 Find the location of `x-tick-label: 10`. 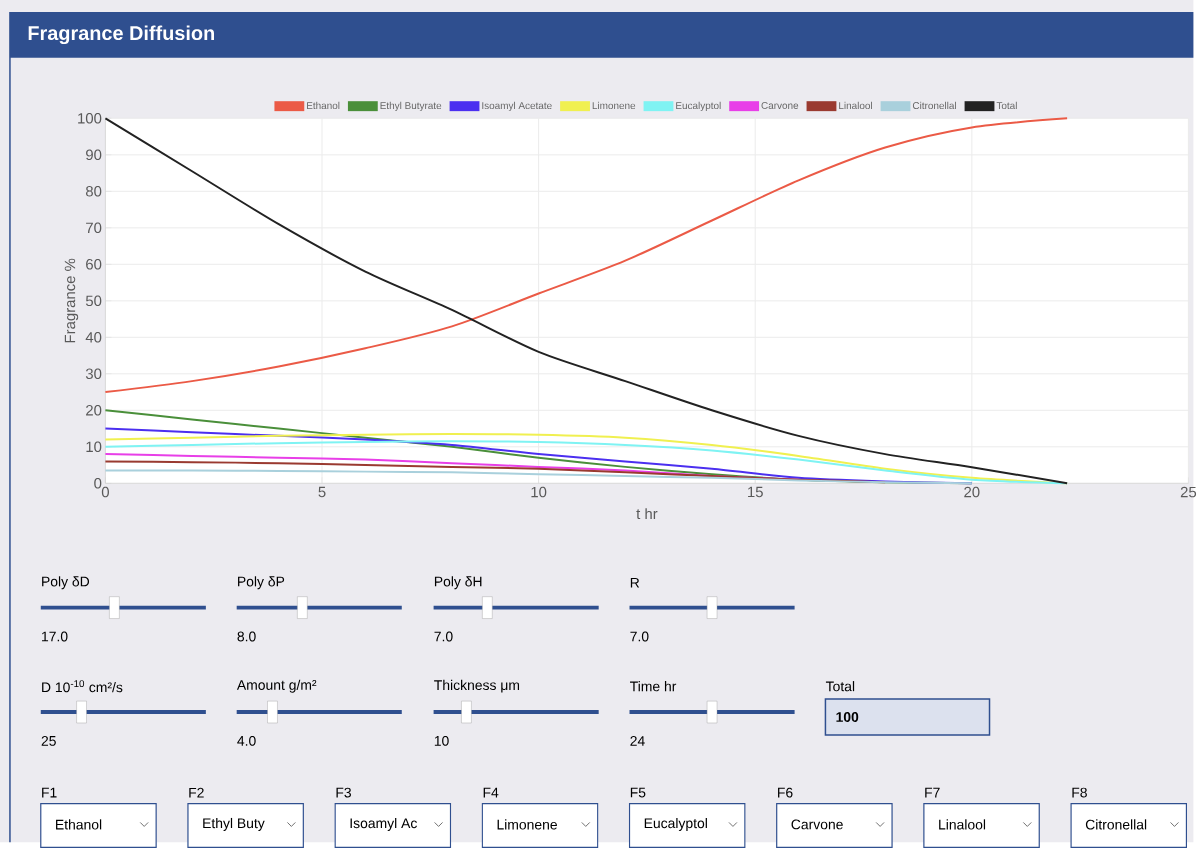

x-tick-label: 10 is located at coordinates (539, 492).